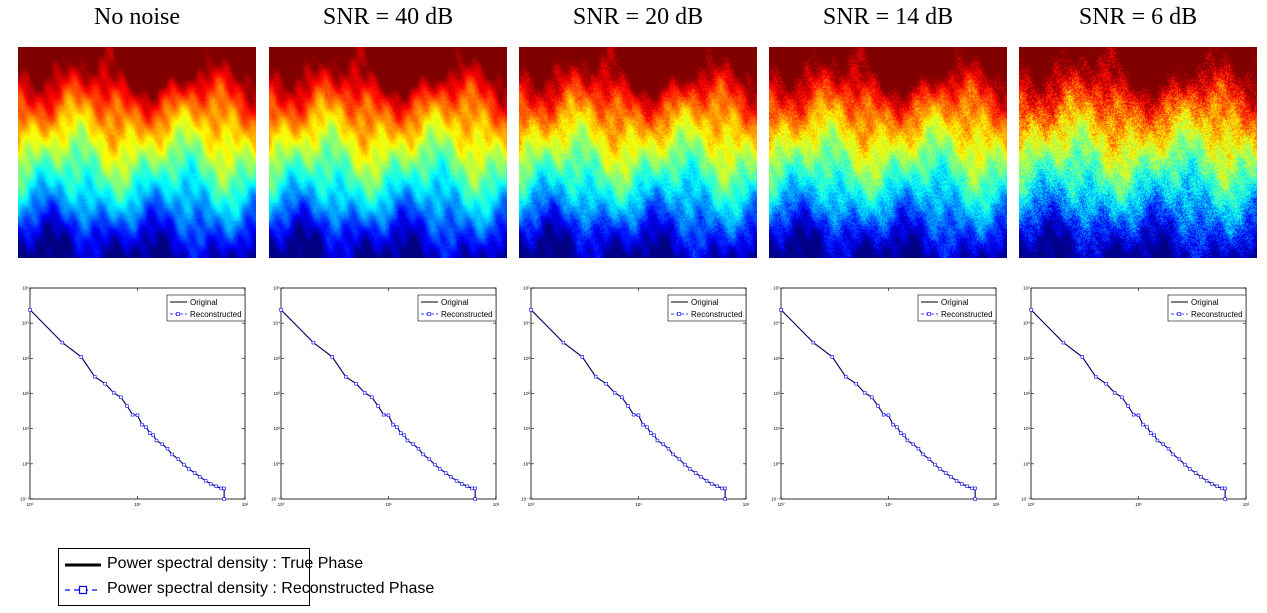 The height and width of the screenshot is (613, 1267). What do you see at coordinates (496, 504) in the screenshot?
I see `x-tick-label: 10²` at bounding box center [496, 504].